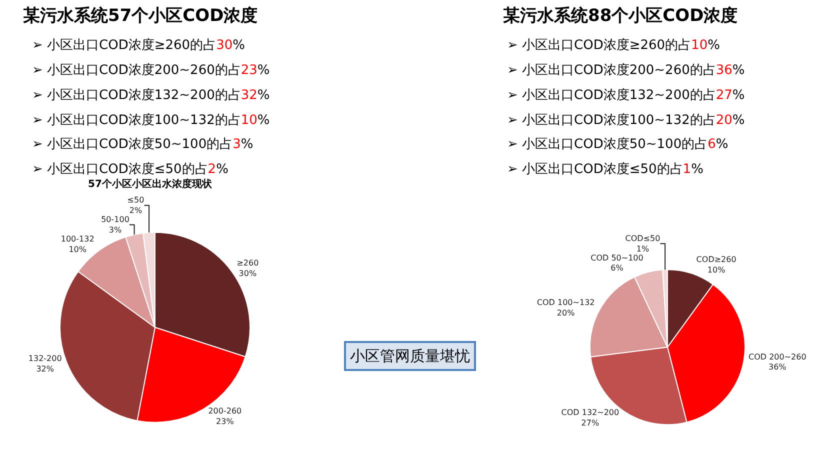 This screenshot has height=456, width=832. I want to click on slice-label: ≥260, so click(247, 263).